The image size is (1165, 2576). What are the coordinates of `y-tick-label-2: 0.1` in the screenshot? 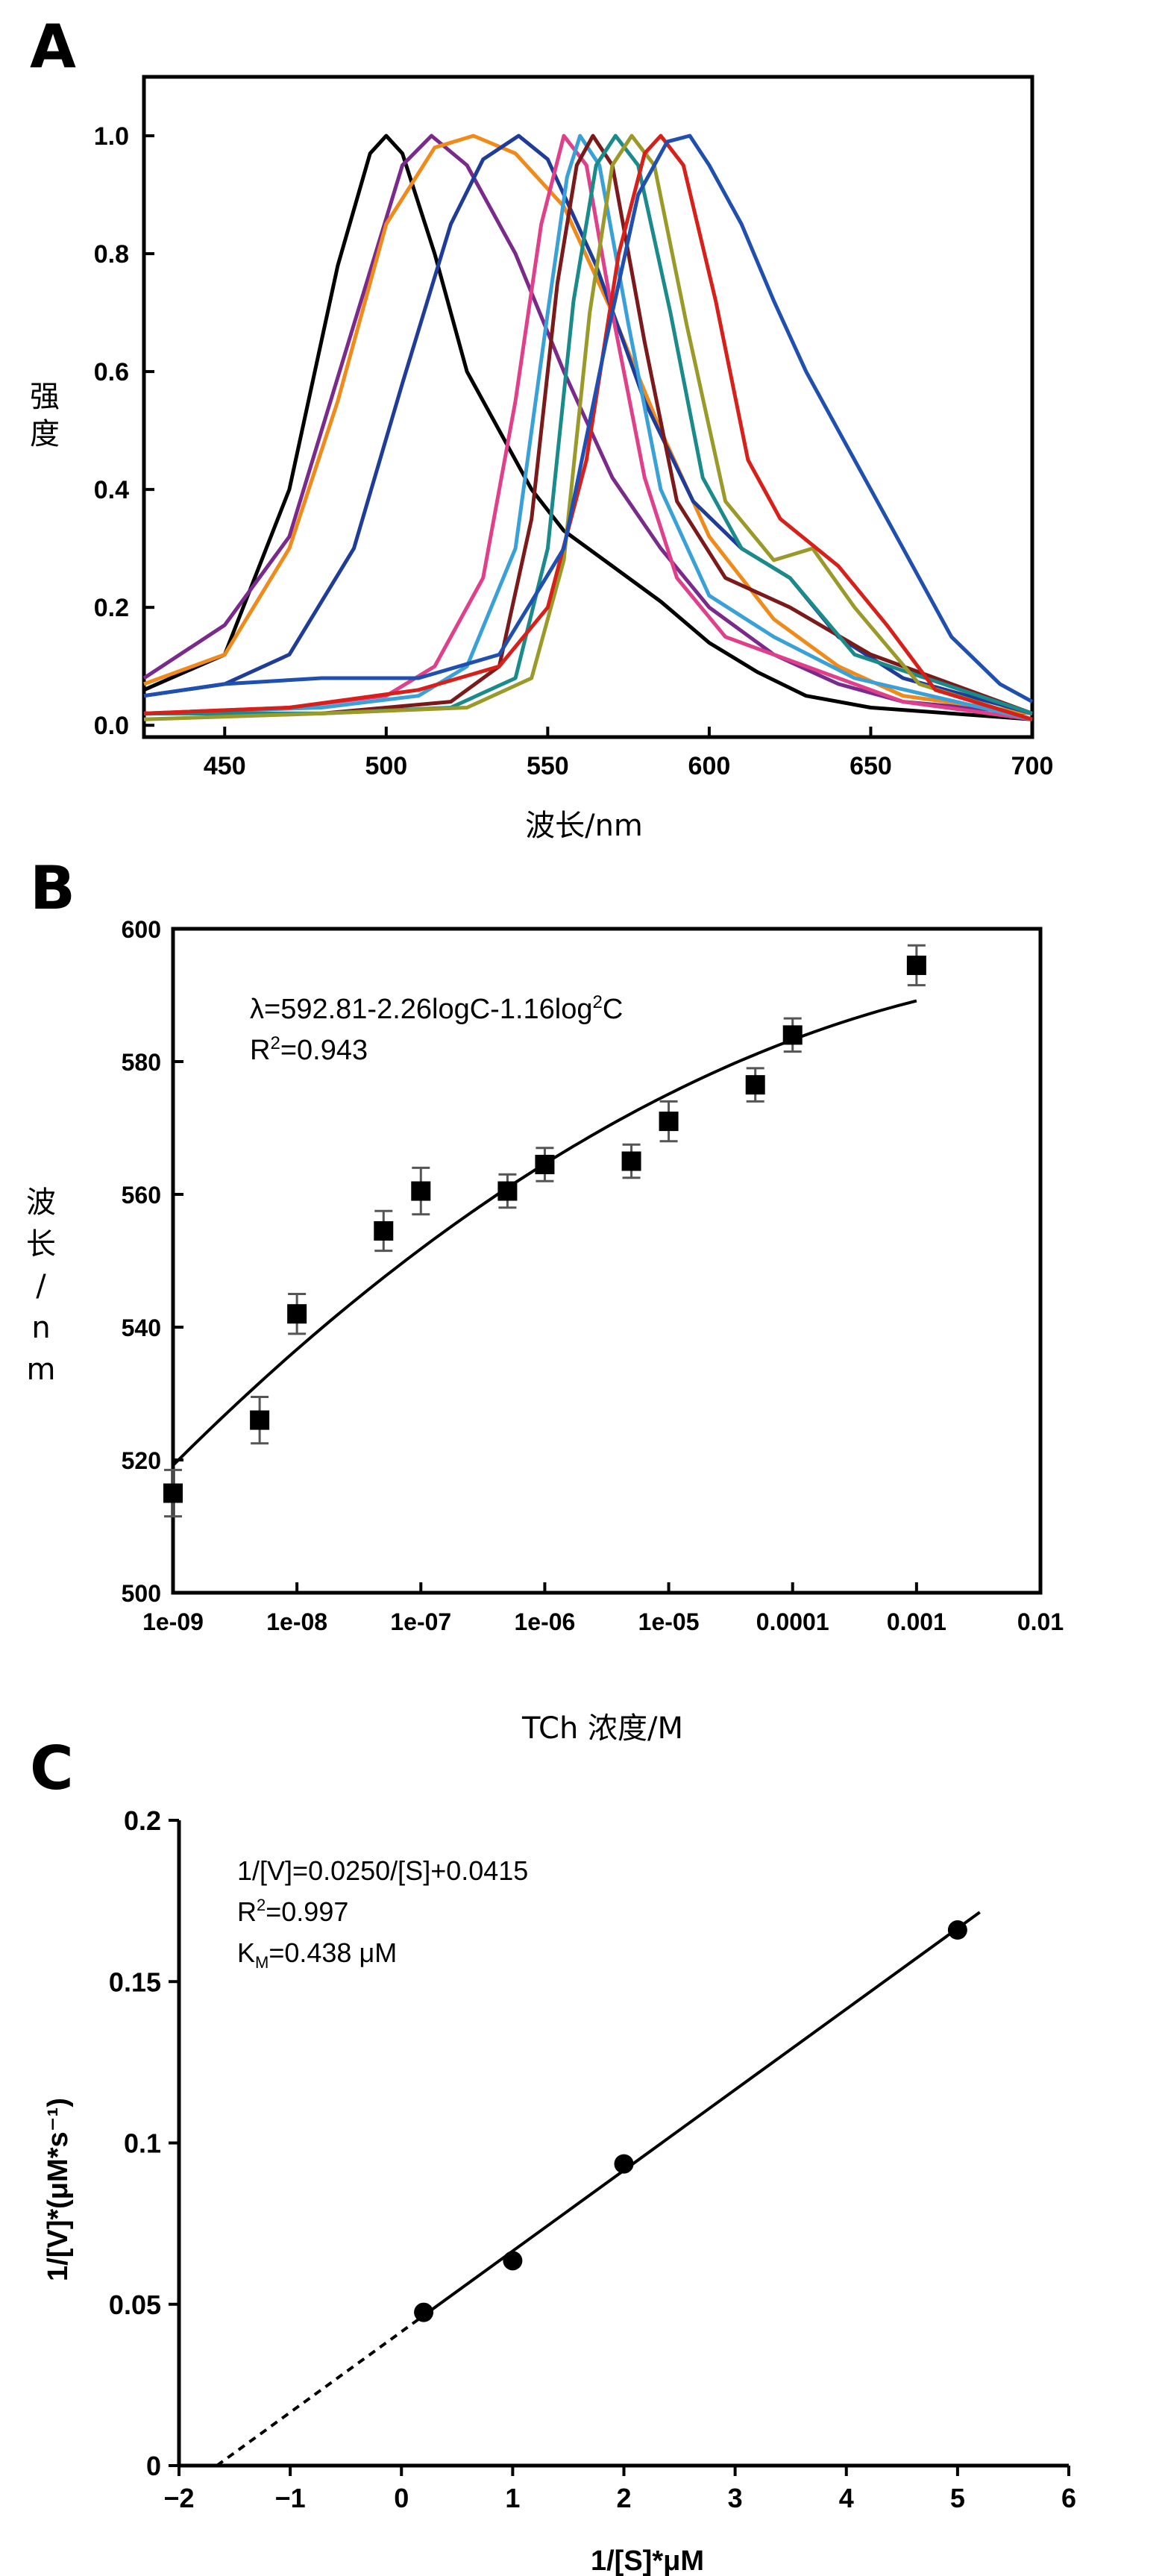 It's located at (142, 2143).